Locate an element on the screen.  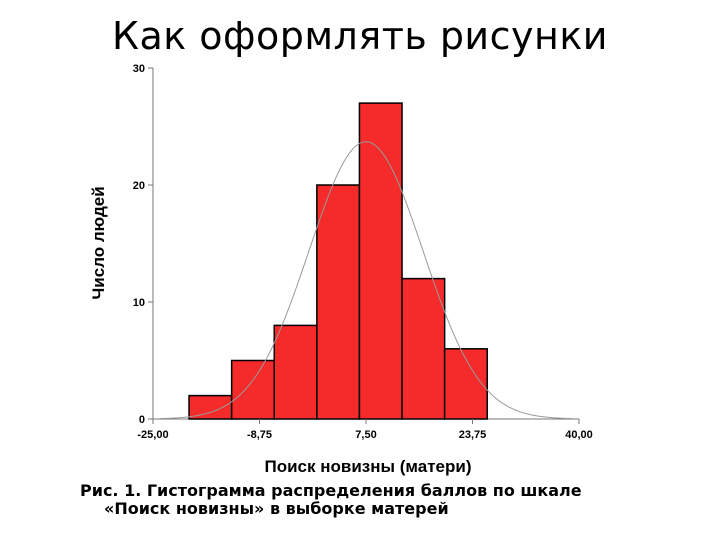
y-tick-label: 0 is located at coordinates (142, 420).